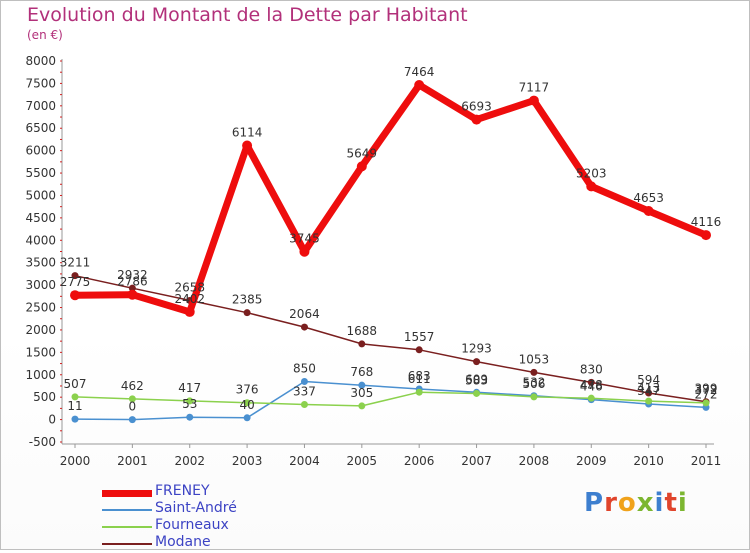 This screenshot has width=750, height=553. What do you see at coordinates (40, 285) in the screenshot?
I see `y-tick-label: 3000` at bounding box center [40, 285].